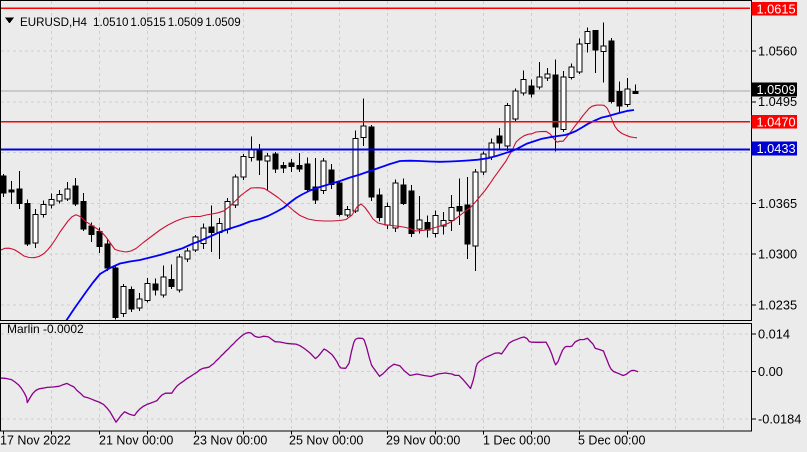 Image resolution: width=807 pixels, height=452 pixels. Describe the element at coordinates (147, 22) in the screenshot. I see `svg-text: 1.0515` at that location.